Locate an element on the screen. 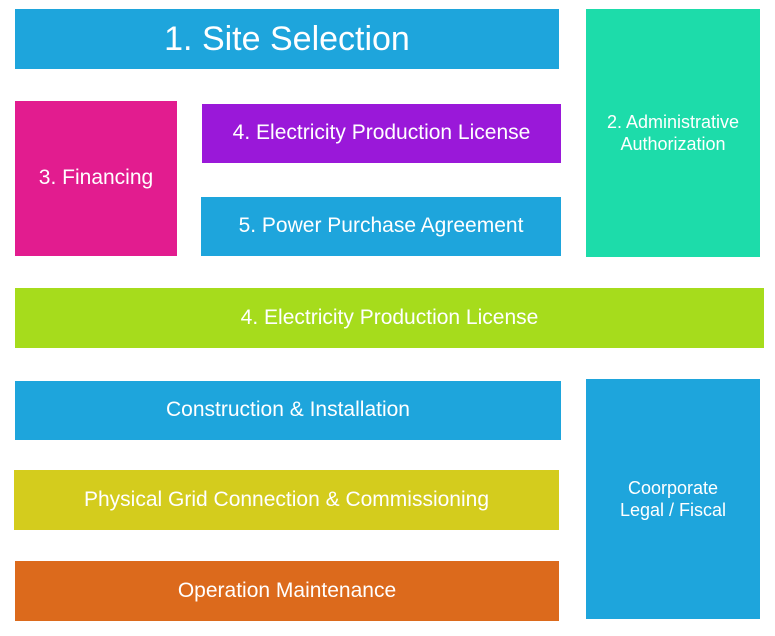 This screenshot has width=775, height=636. financing-block: 3. Financing is located at coordinates (96, 178).